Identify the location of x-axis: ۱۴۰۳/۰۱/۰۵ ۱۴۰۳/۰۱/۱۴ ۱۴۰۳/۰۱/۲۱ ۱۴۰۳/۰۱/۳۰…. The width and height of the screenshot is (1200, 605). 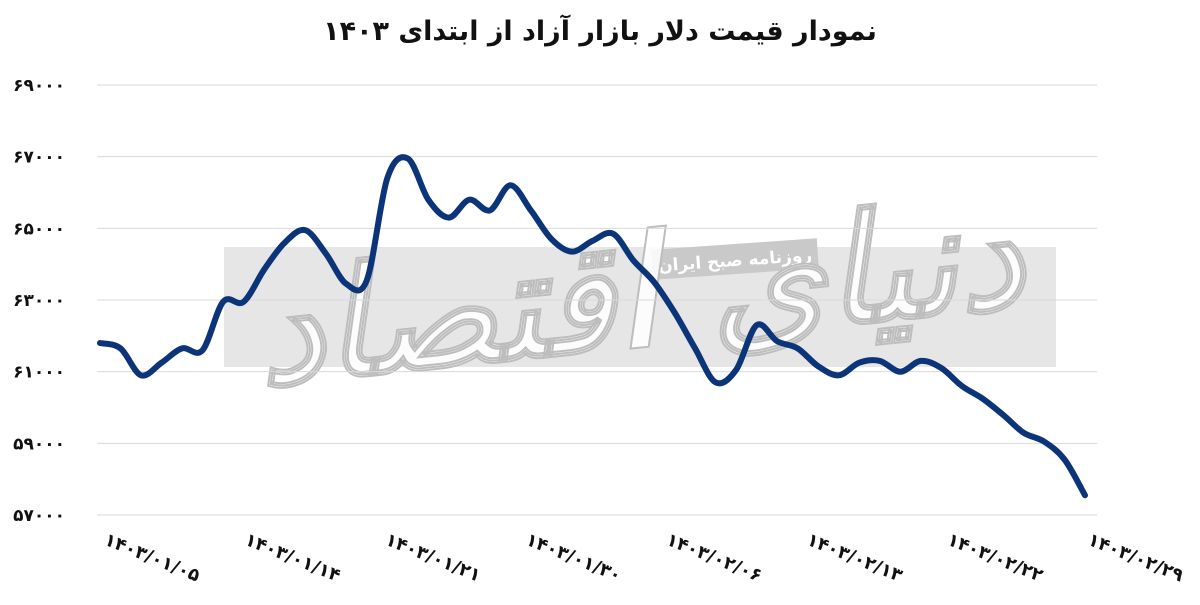
(643, 557).